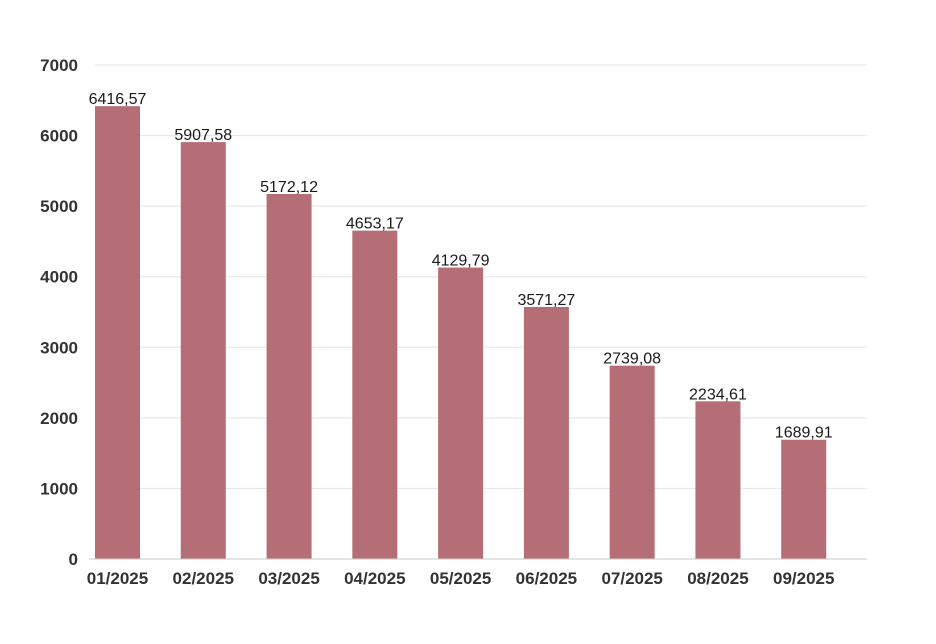 This screenshot has height=644, width=936. I want to click on x-tick-label: 02/2025, so click(203, 578).